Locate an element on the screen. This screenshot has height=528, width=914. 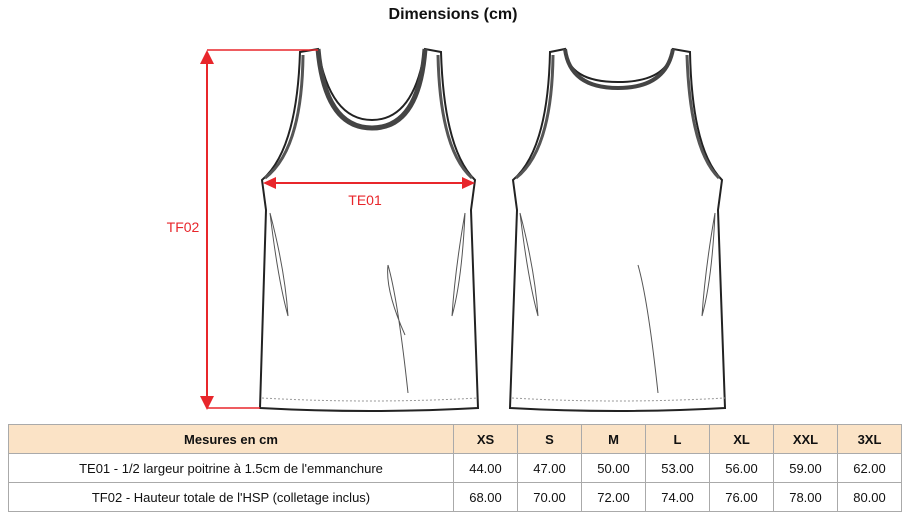
cell-value: 62.00 is located at coordinates (869, 468).